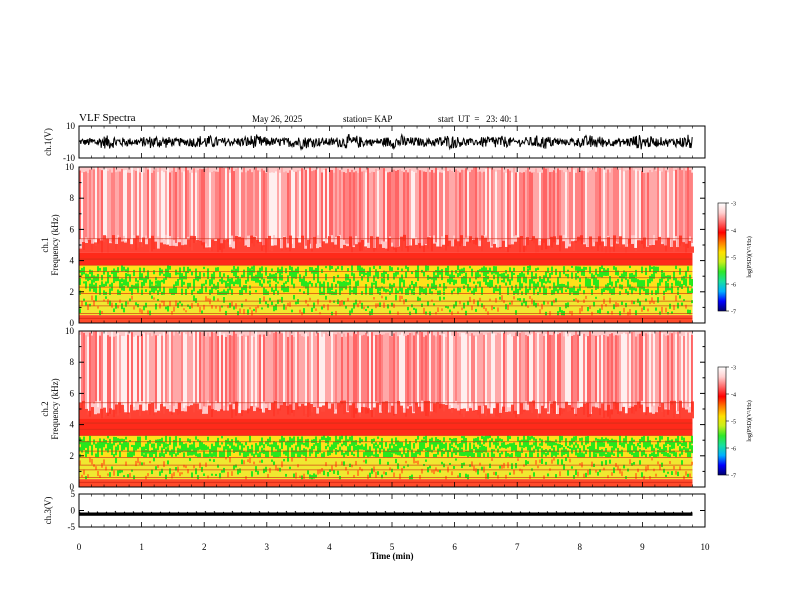 This screenshot has width=792, height=612. Describe the element at coordinates (385, 511) in the screenshot. I see `ch3-waveform-spike` at that location.